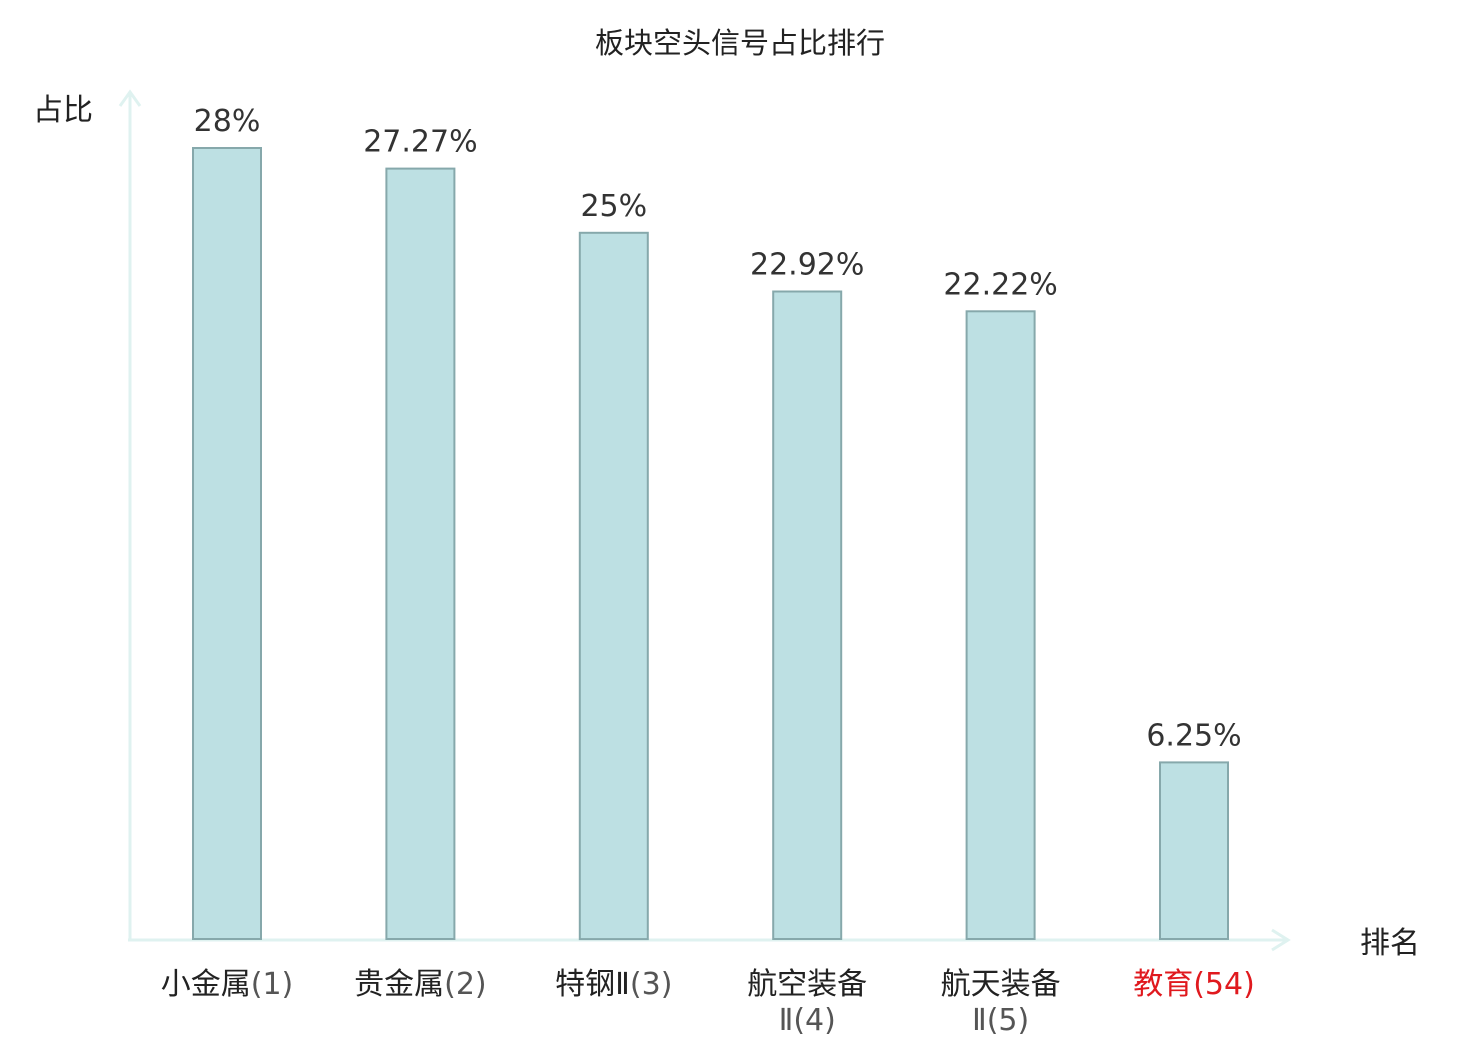  I want to click on x-tick-label-suffix: (2), so click(465, 984).